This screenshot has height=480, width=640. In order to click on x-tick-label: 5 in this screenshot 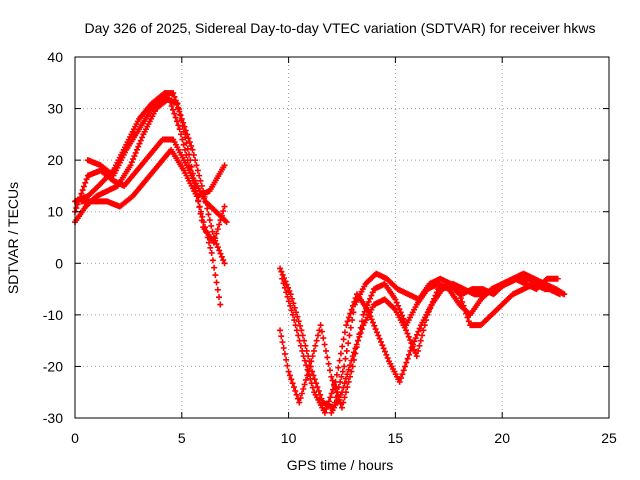, I will do `click(182, 438)`.